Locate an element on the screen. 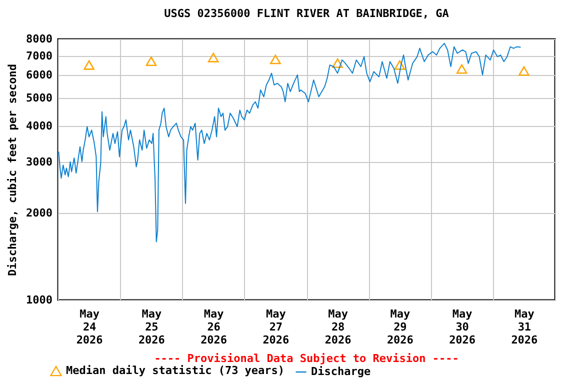 Image resolution: width=576 pixels, height=384 pixels. y-tick-label: 6000 is located at coordinates (39, 75).